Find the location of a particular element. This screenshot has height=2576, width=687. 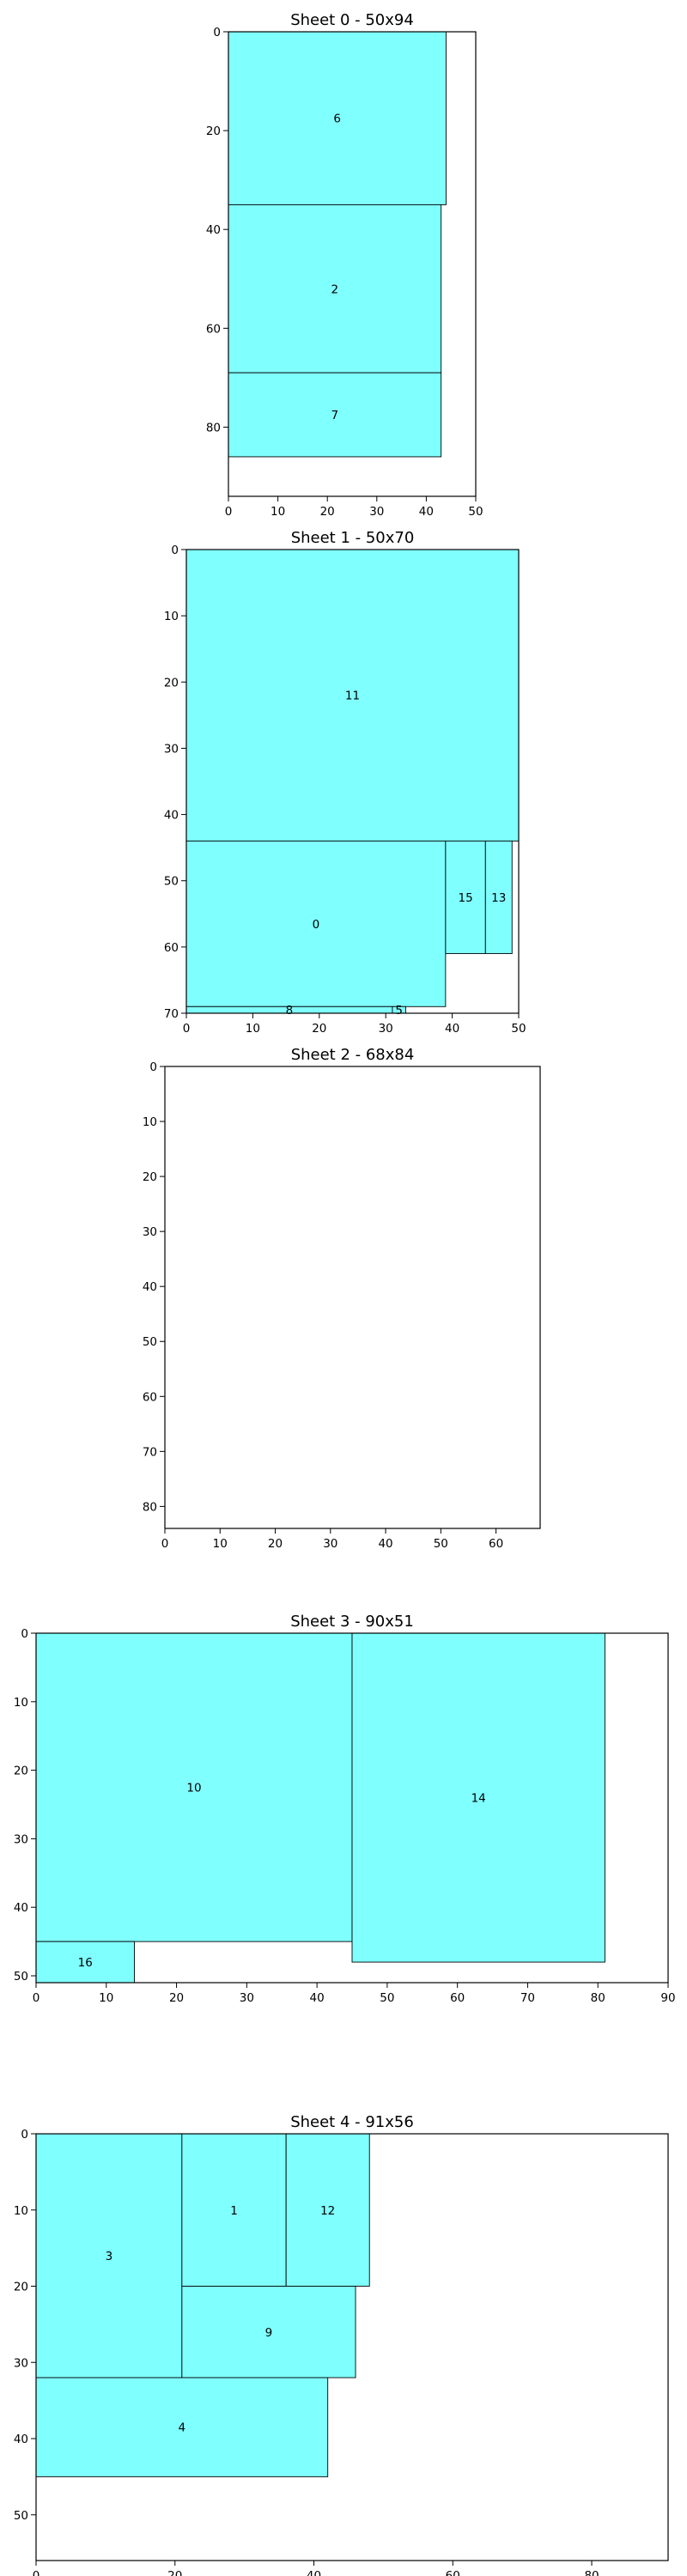

piece-1-rect is located at coordinates (234, 2210).